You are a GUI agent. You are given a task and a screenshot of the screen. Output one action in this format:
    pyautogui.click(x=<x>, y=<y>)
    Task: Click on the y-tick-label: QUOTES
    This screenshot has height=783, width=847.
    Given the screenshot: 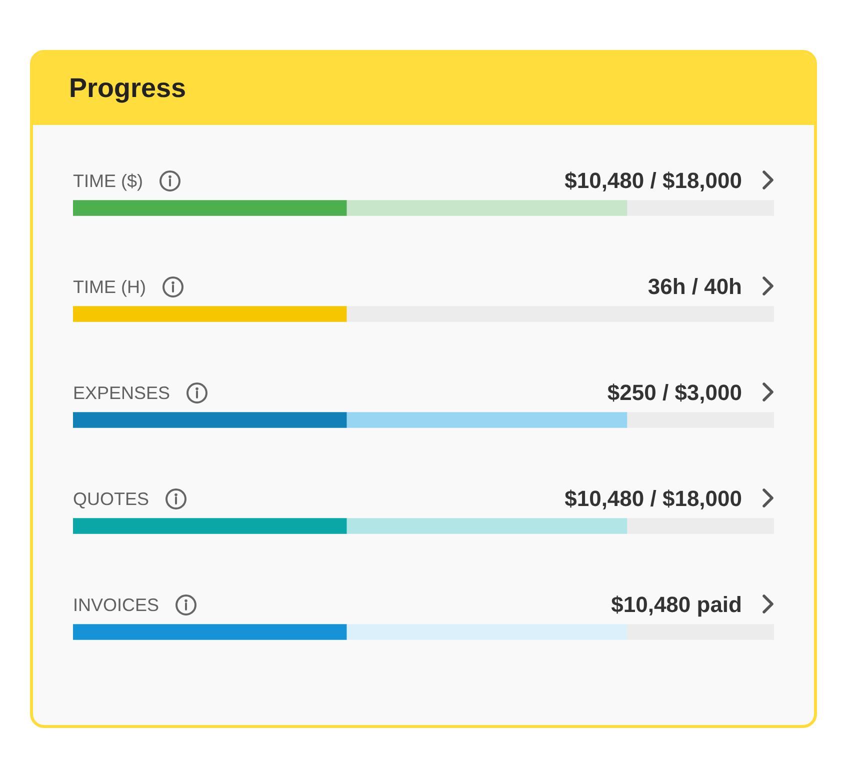 What is the action you would take?
    pyautogui.click(x=111, y=499)
    